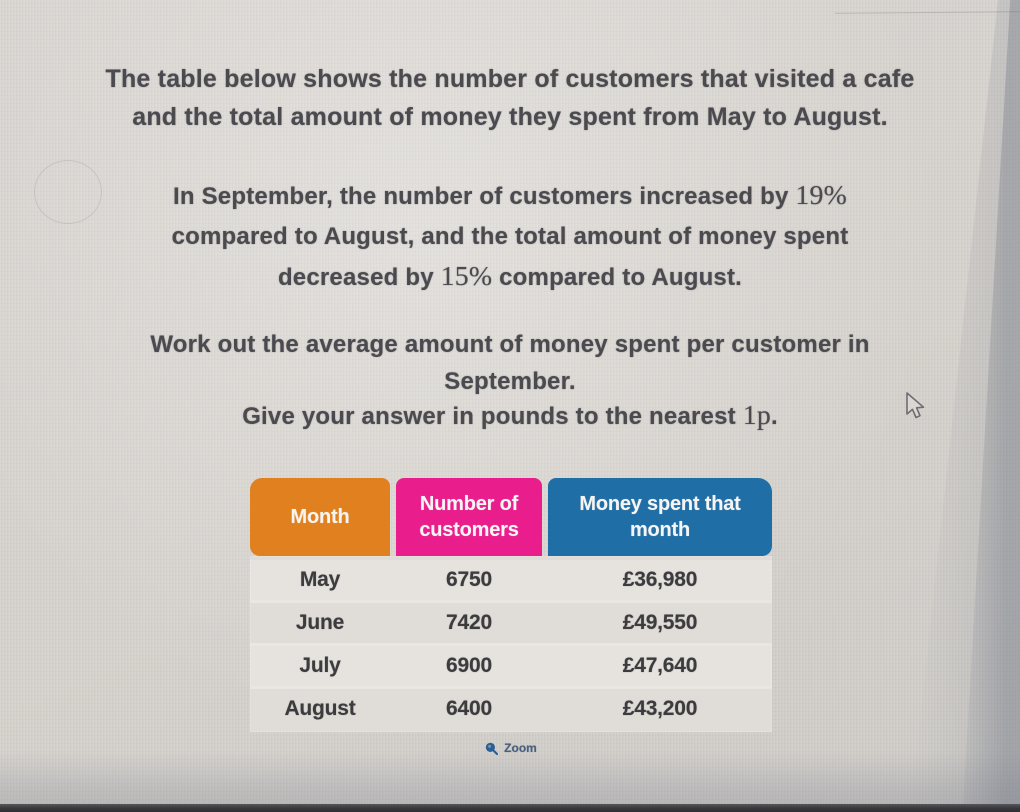  What do you see at coordinates (510, 778) in the screenshot?
I see `photo-shadow-bottom` at bounding box center [510, 778].